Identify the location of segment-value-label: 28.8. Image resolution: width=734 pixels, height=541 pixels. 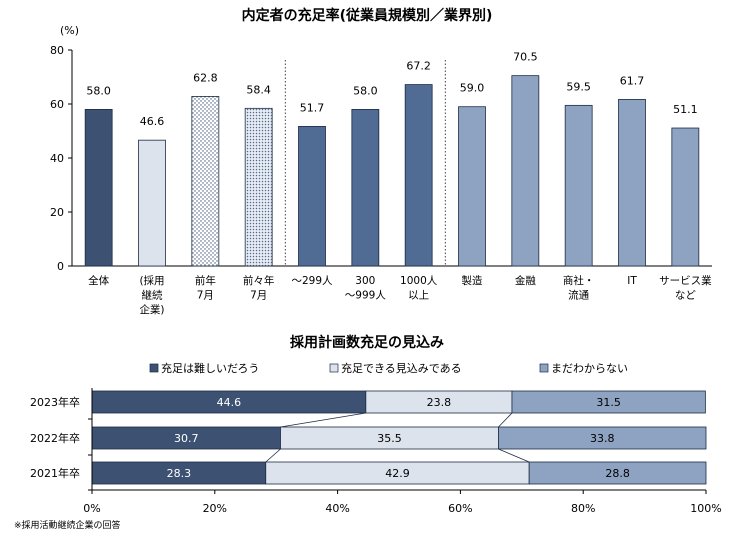
(617, 473).